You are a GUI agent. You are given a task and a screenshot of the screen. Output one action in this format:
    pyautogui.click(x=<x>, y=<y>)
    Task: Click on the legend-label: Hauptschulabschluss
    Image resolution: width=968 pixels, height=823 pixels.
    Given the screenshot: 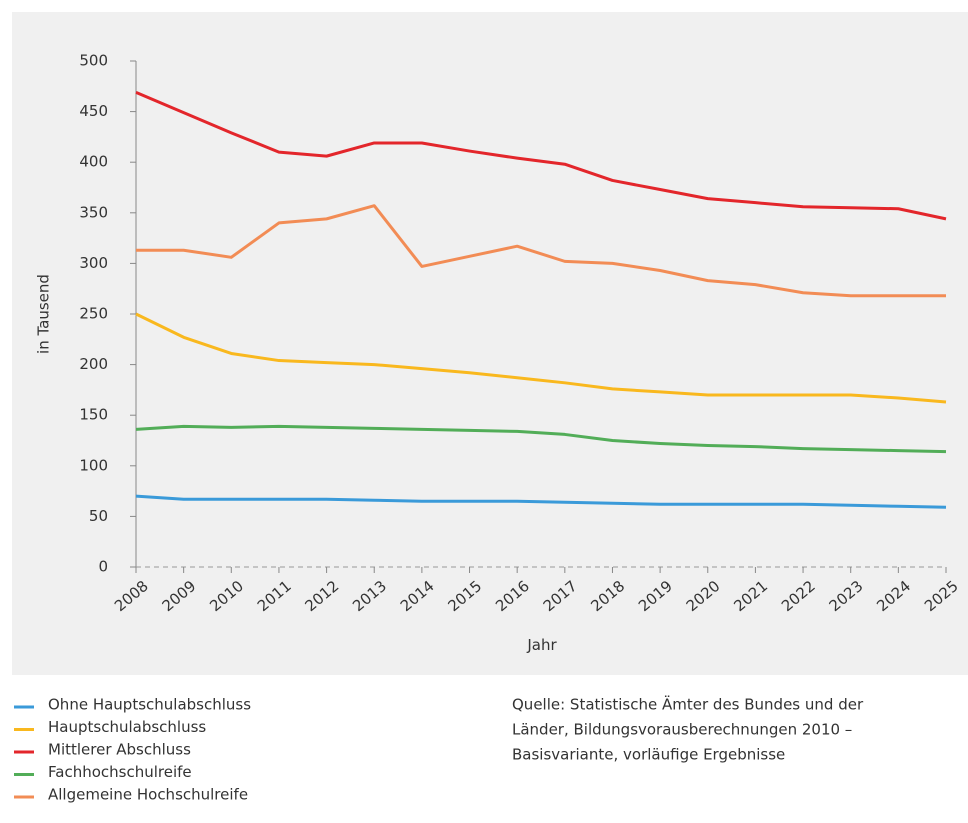 What is the action you would take?
    pyautogui.click(x=127, y=727)
    